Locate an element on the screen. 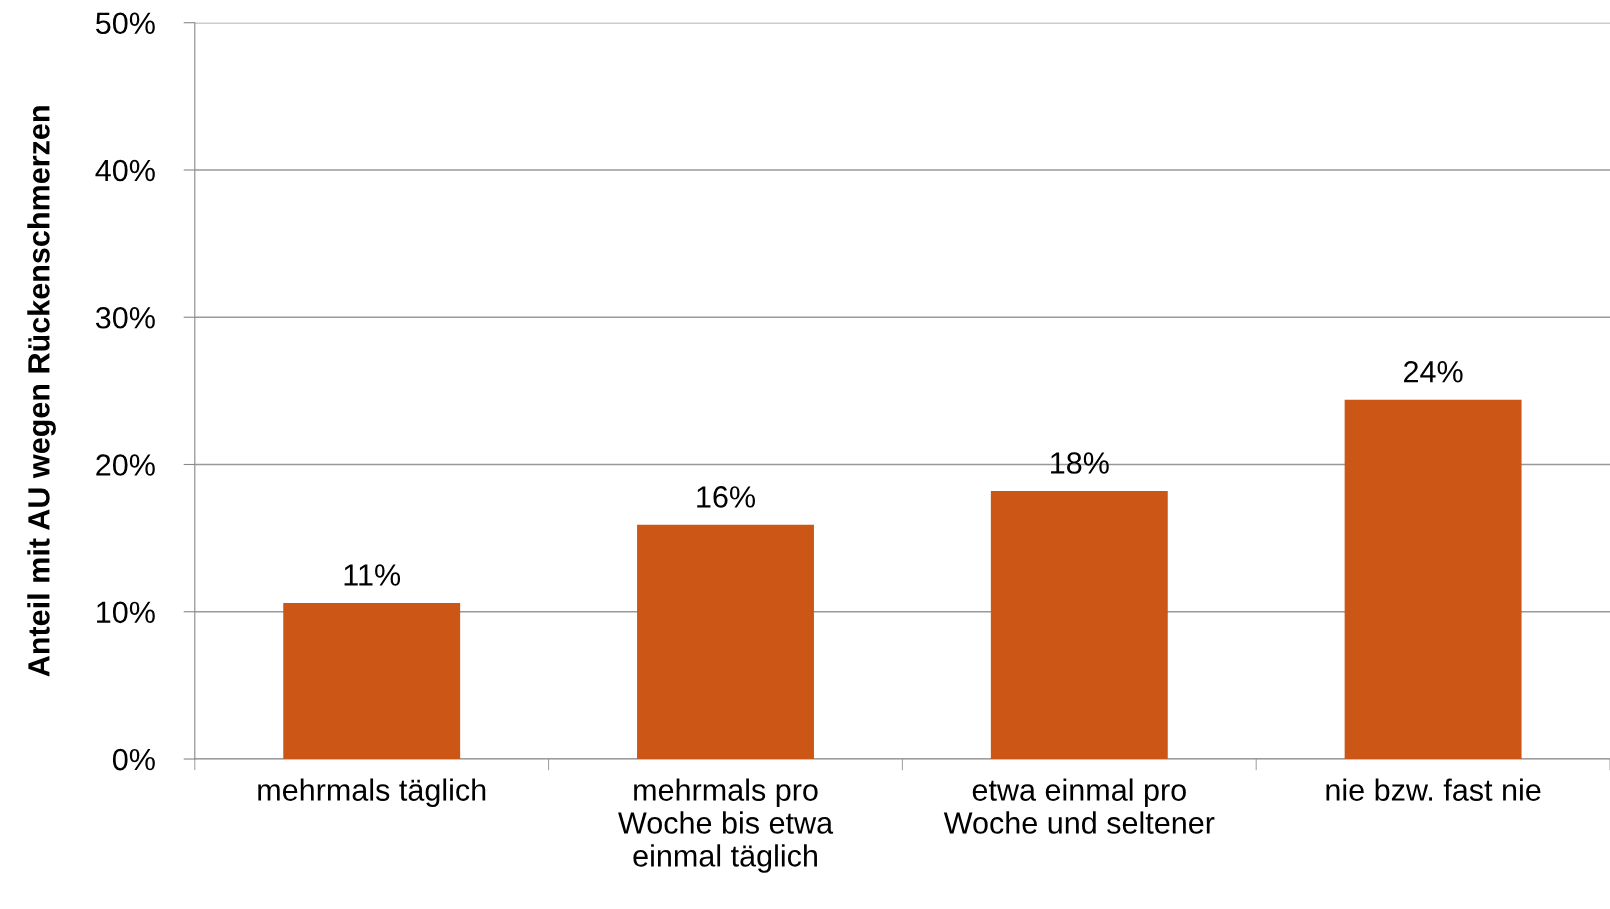 Image resolution: width=1610 pixels, height=909 pixels. y-axis-title: Anteil mit AU wegen Rückenschmerzen is located at coordinates (41, 391).